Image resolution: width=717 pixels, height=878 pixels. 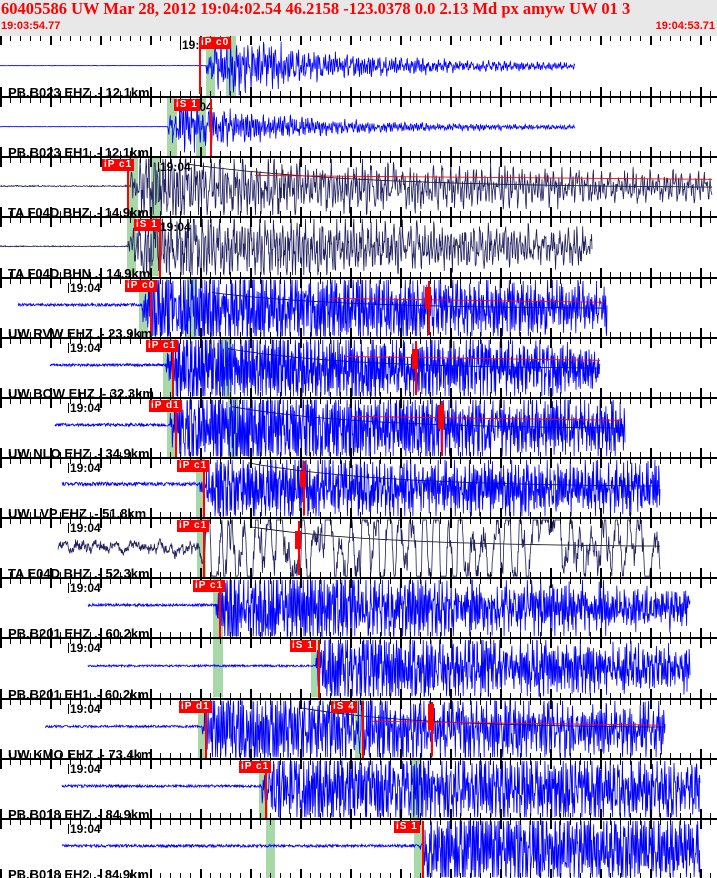 What do you see at coordinates (358, 306) in the screenshot?
I see `trace-panel: 19:04 iP c0 UW RVW EHZ .- 23,9km` at bounding box center [358, 306].